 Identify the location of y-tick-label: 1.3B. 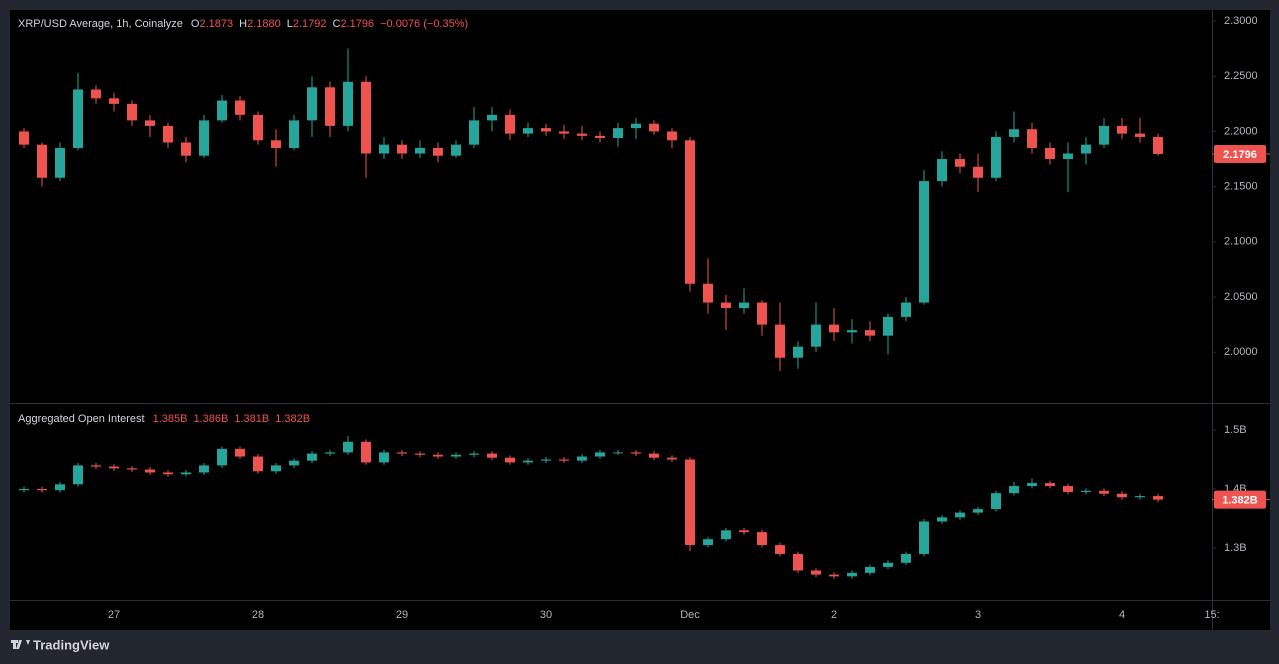
(1235, 548).